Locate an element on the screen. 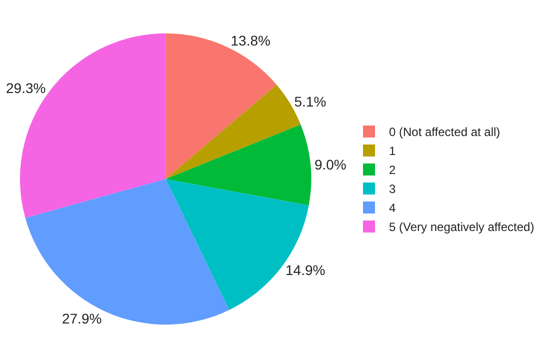 This screenshot has height=358, width=550. data-label: 14.9% is located at coordinates (305, 270).